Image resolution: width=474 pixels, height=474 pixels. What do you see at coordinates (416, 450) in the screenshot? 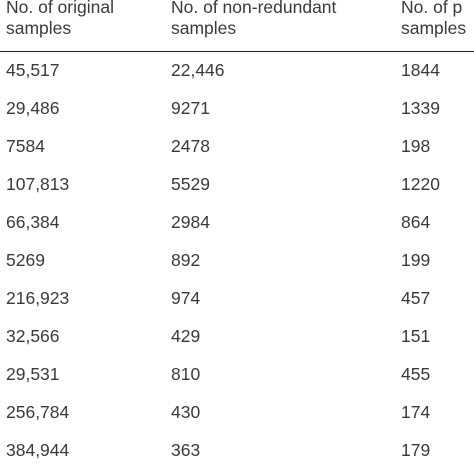
I see `third-column-cell: 179` at bounding box center [416, 450].